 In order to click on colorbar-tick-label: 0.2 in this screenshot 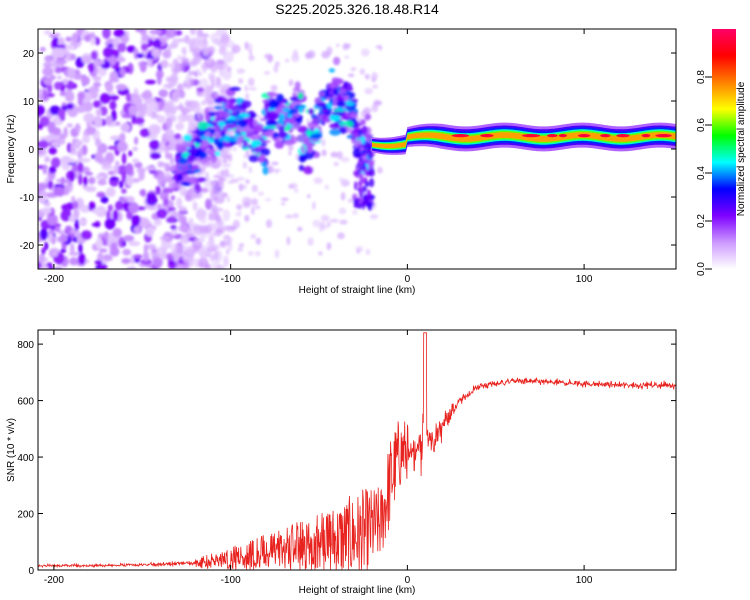, I will do `click(701, 221)`.